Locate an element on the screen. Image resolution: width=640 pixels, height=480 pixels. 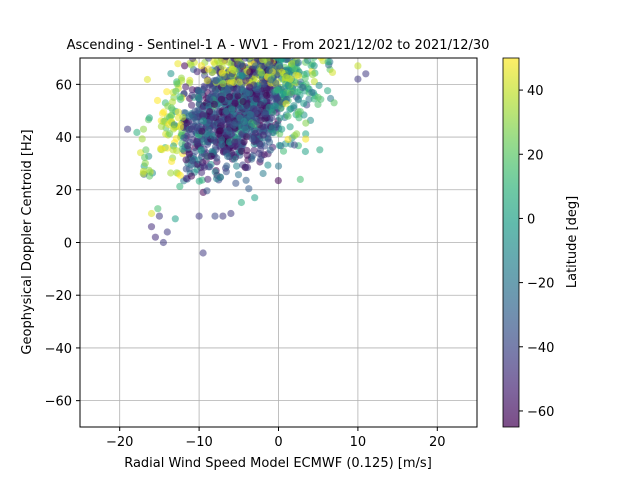
y-tick-label: −60 is located at coordinates (58, 402).